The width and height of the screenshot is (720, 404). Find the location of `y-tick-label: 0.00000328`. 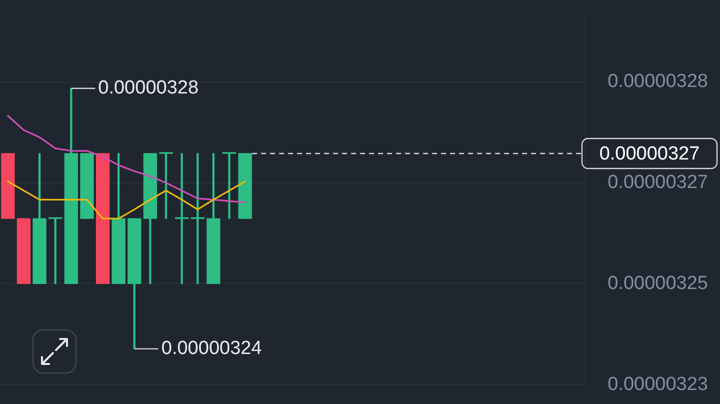

y-tick-label: 0.00000328 is located at coordinates (658, 81).